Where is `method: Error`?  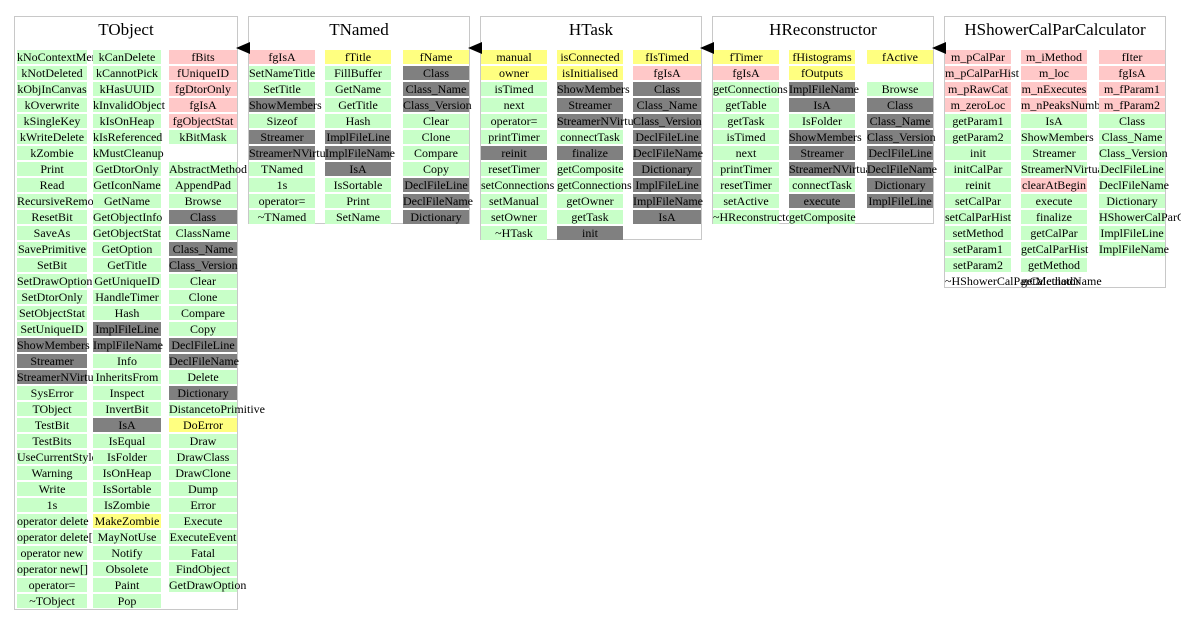
method: Error is located at coordinates (203, 505).